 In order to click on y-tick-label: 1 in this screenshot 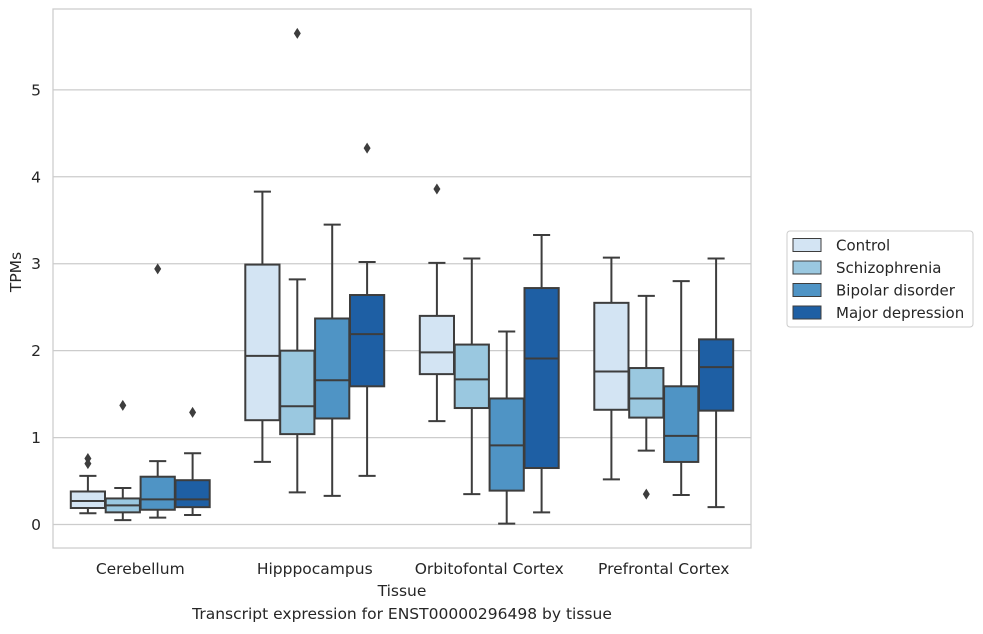, I will do `click(36, 438)`.